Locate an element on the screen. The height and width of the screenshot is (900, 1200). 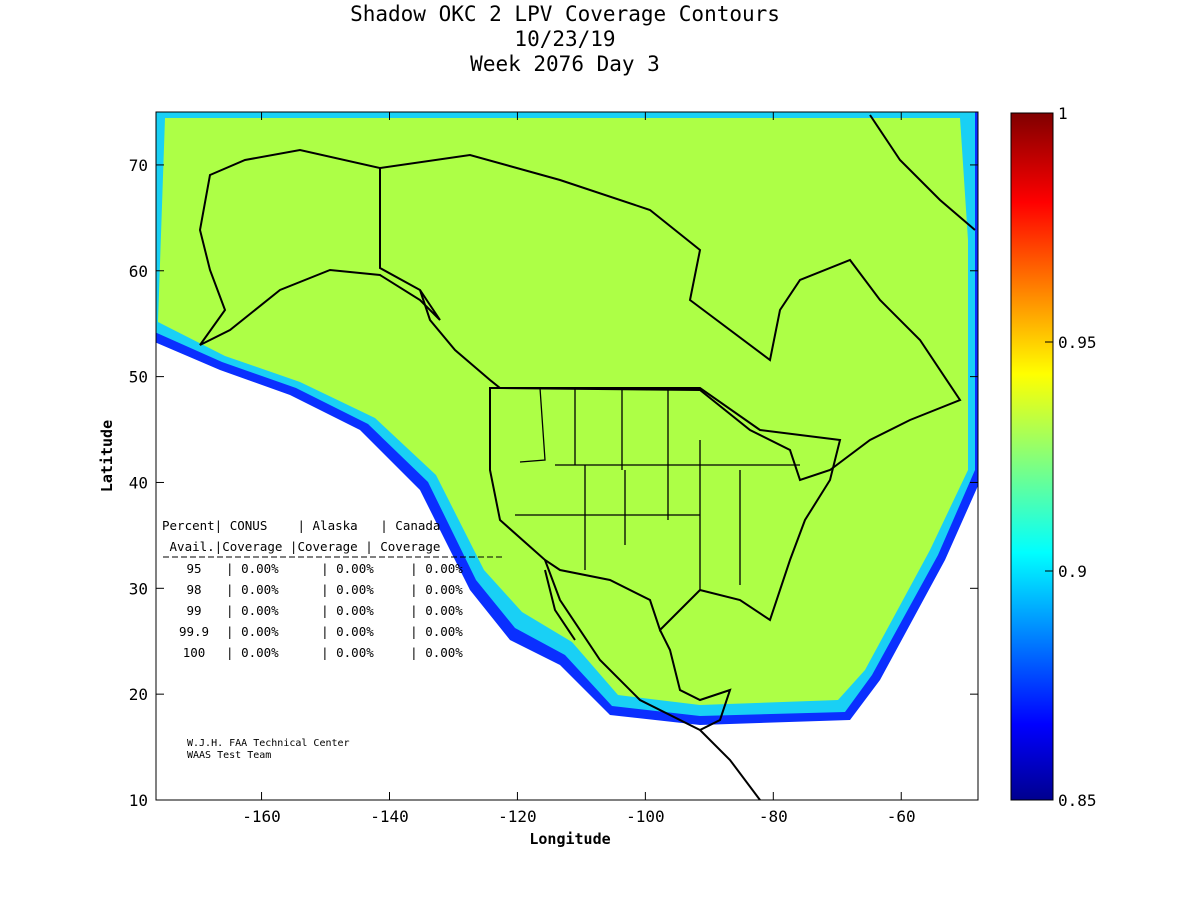
table-cell-avail: 99.9 is located at coordinates (194, 631).